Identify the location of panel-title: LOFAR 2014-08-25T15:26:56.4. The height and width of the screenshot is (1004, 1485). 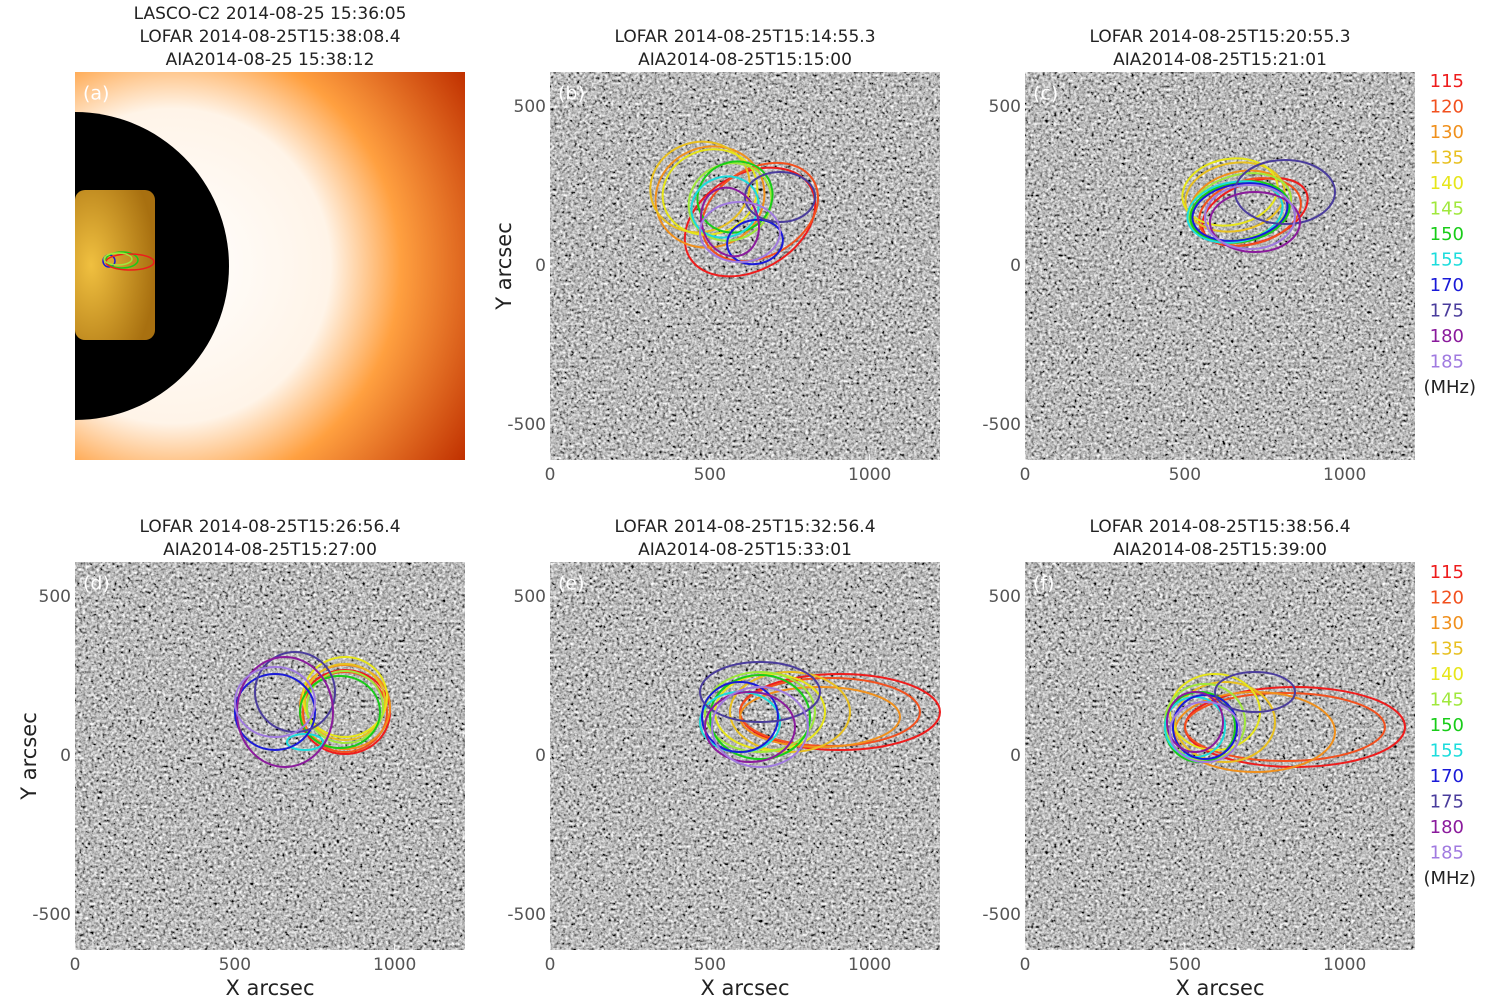
(269, 527).